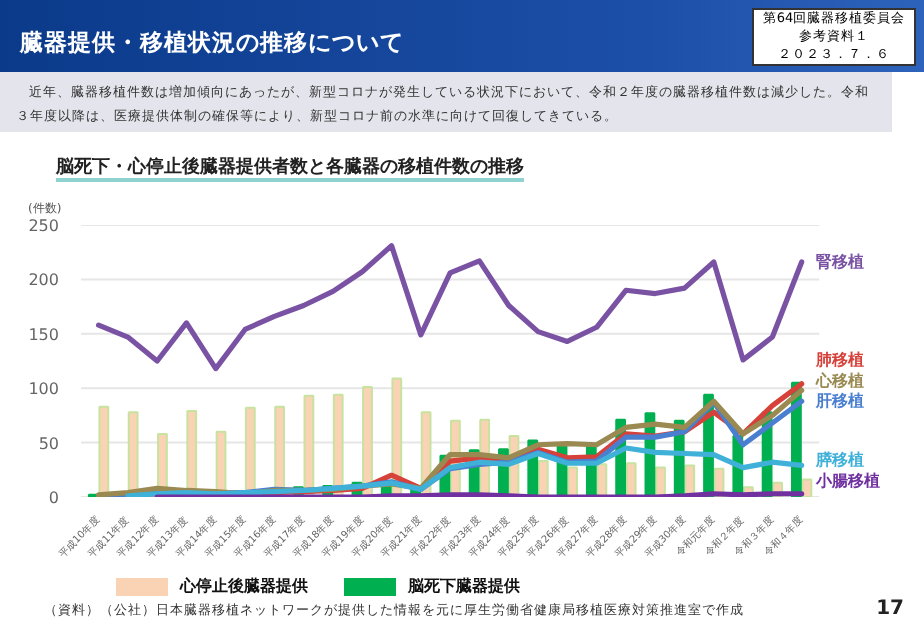 The height and width of the screenshot is (640, 924). What do you see at coordinates (839, 360) in the screenshot?
I see `series-label: 肺移植` at bounding box center [839, 360].